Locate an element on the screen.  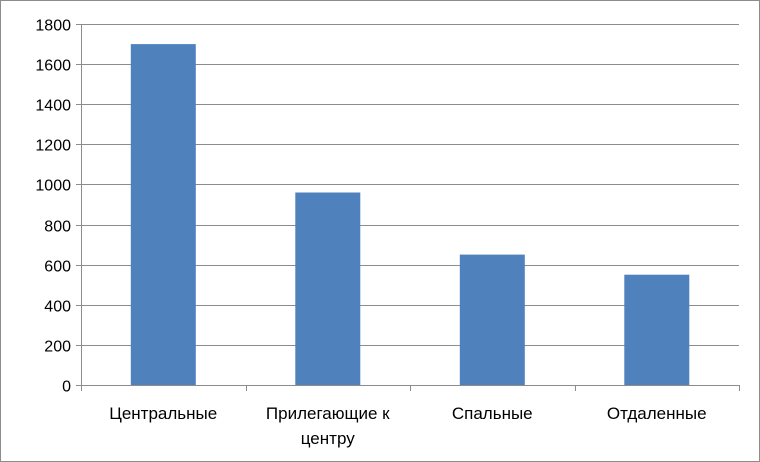
y-tick-label: 200 is located at coordinates (57, 347).